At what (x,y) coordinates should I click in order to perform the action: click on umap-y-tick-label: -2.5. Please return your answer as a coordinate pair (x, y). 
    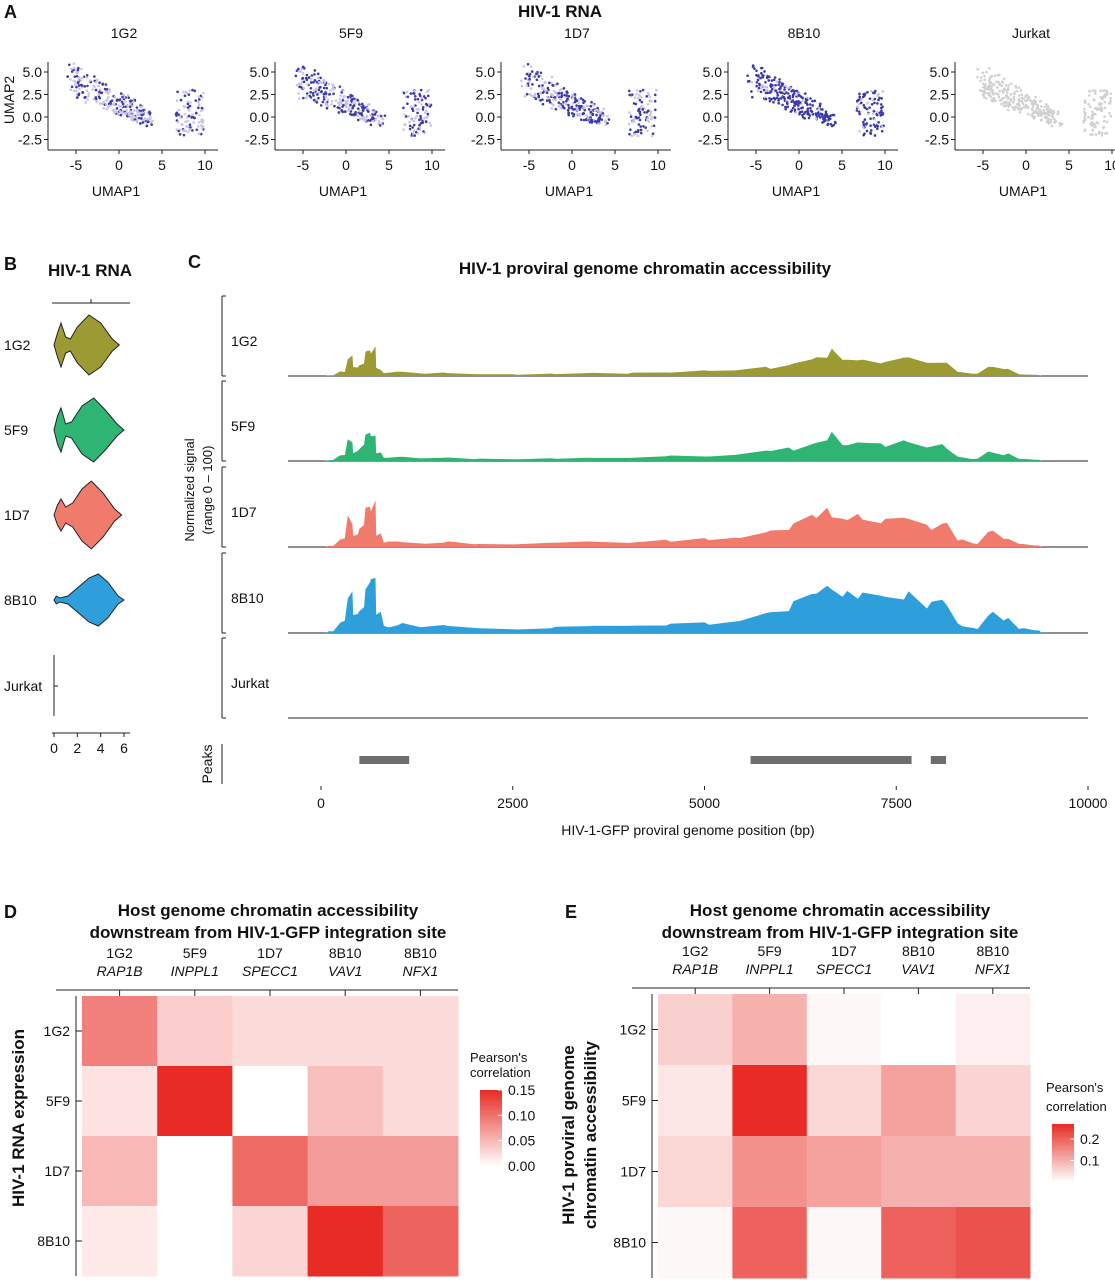
    Looking at the image, I should click on (30, 140).